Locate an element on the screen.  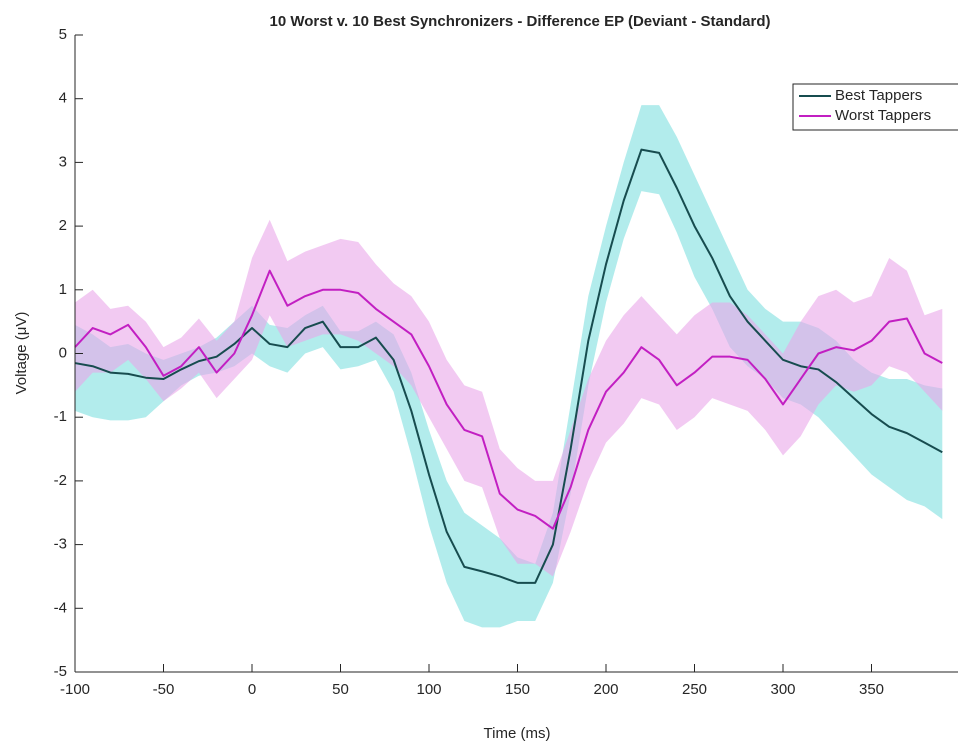
y-axis-label: Voltage (μV) is located at coordinates (21, 353).